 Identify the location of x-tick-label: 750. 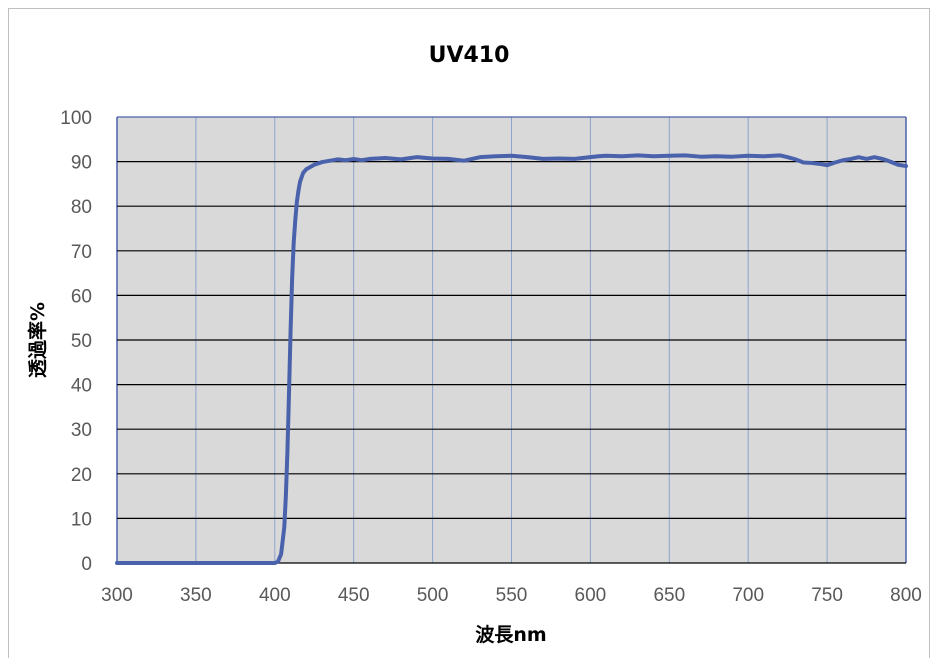
(827, 595).